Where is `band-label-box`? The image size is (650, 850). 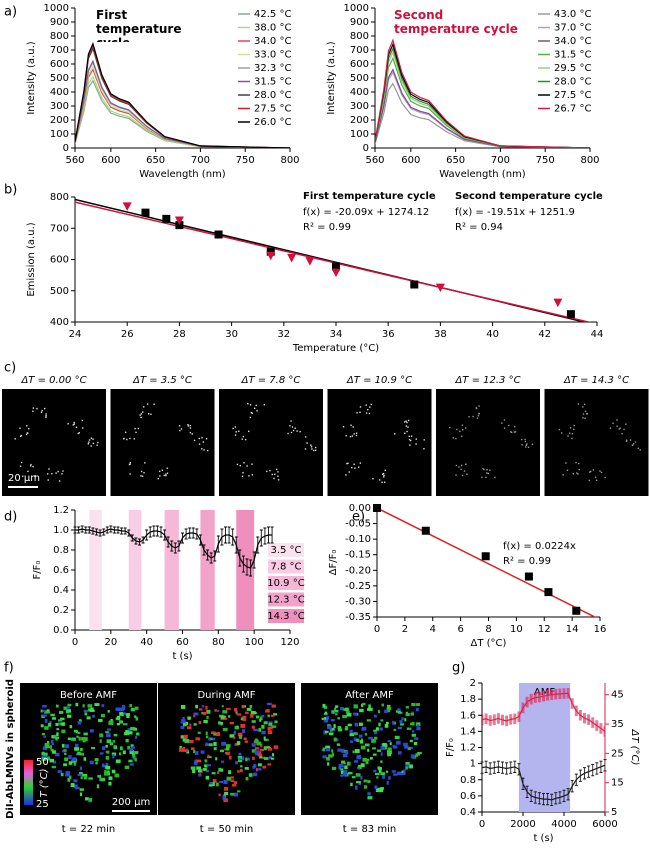 band-label-box is located at coordinates (286, 566).